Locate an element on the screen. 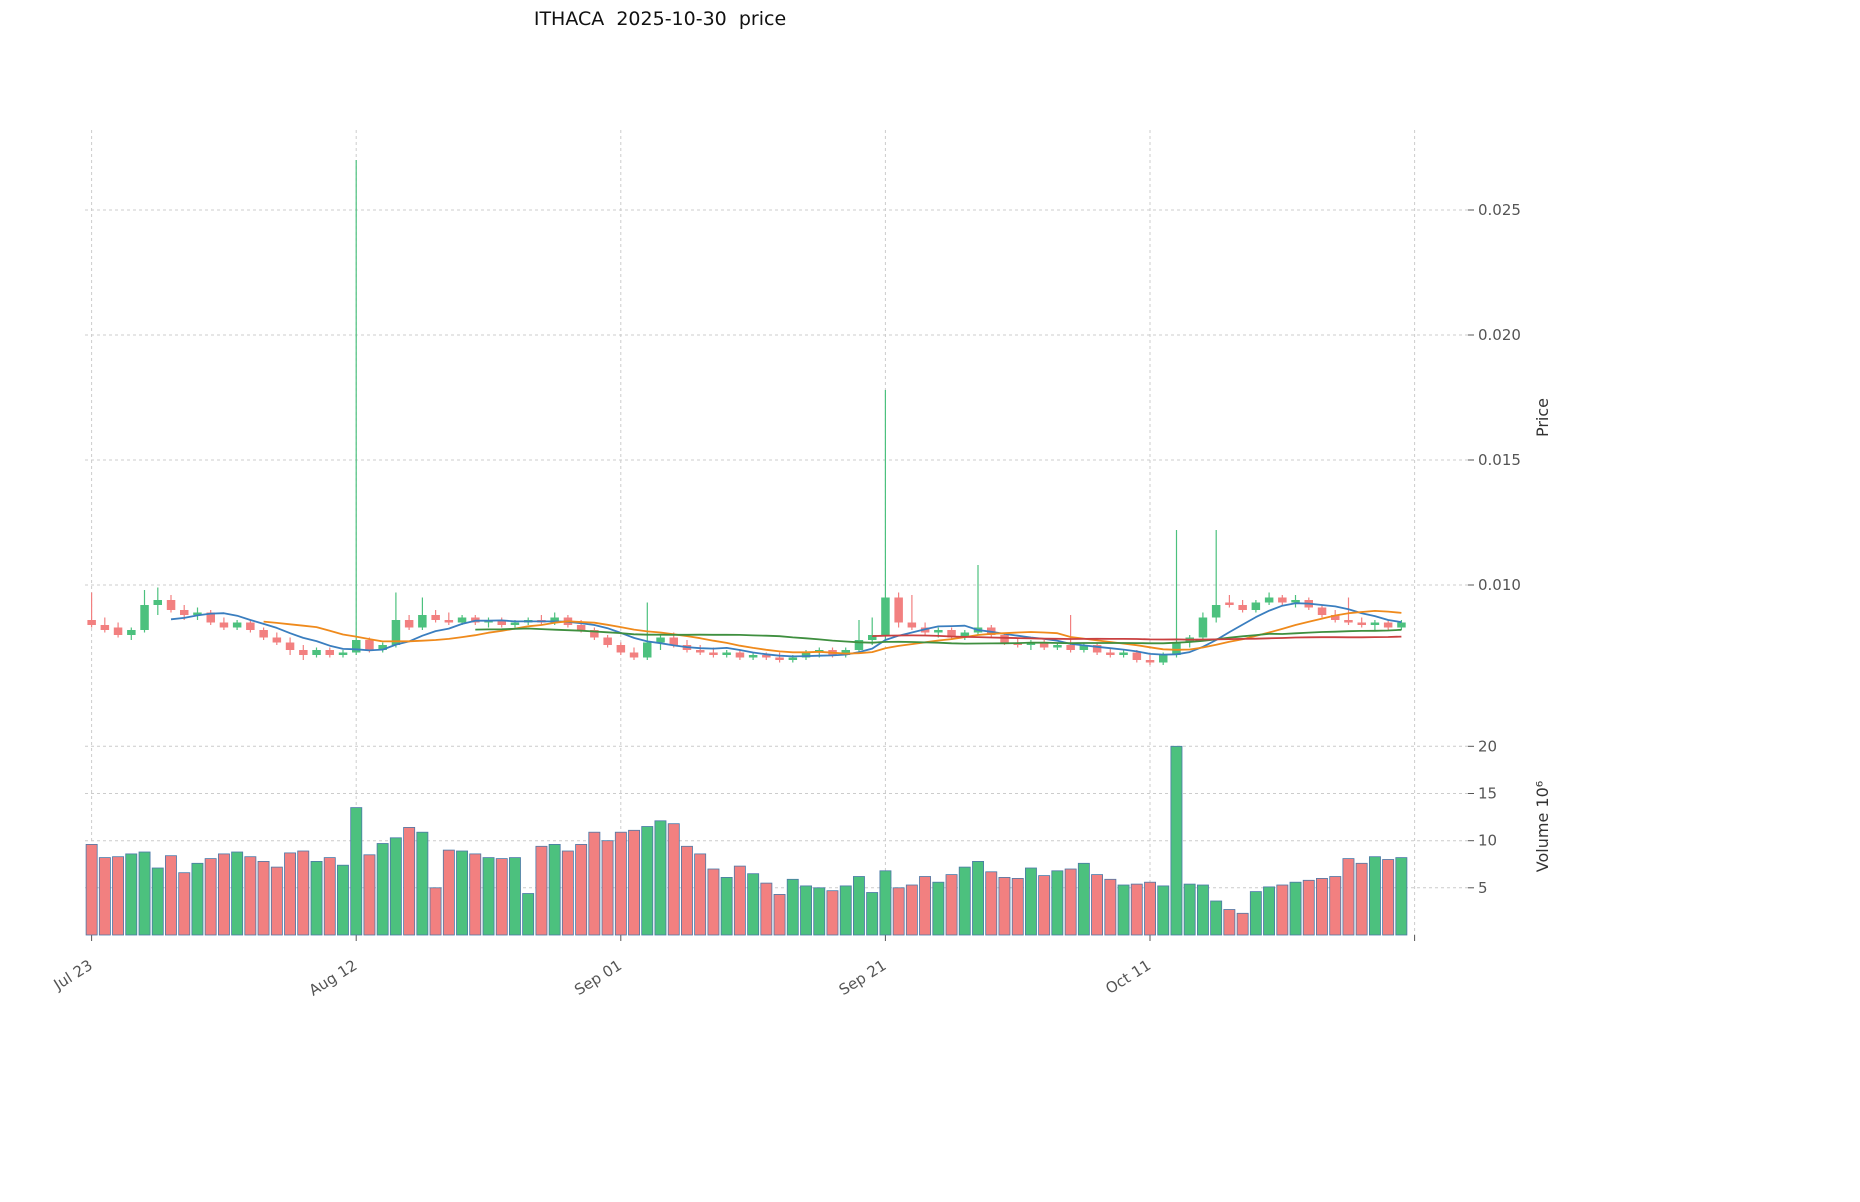 This screenshot has width=1860, height=1202. x-tick-label: Oct 11 is located at coordinates (1128, 977).